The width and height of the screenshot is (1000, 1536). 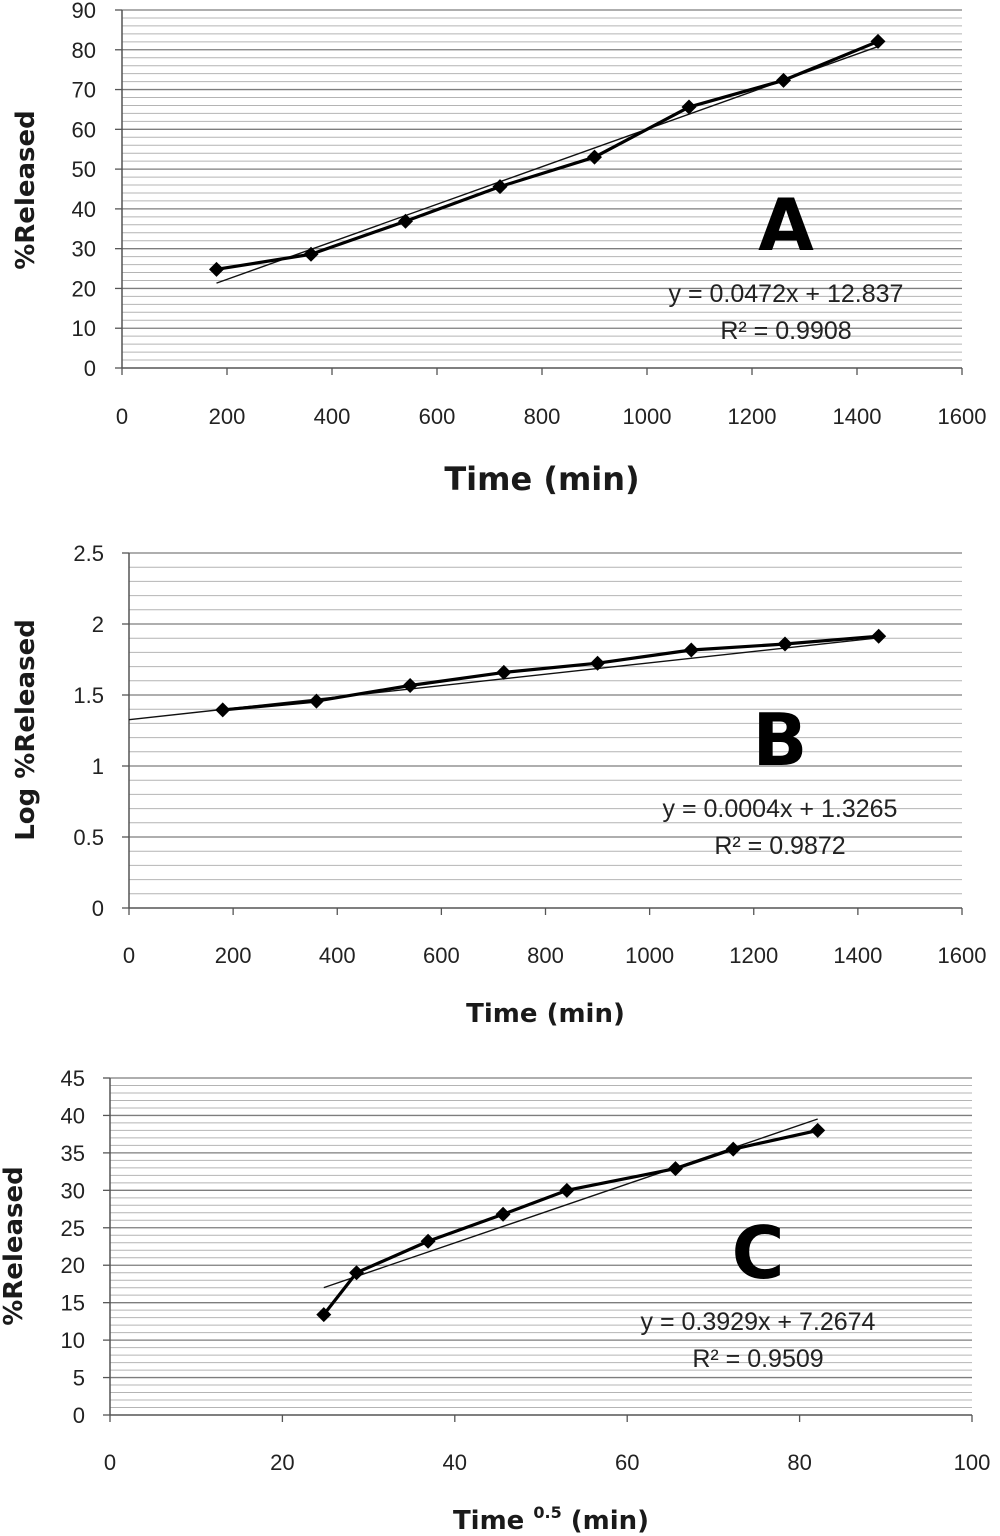 What do you see at coordinates (73, 1078) in the screenshot?
I see `y-tick-label: 45` at bounding box center [73, 1078].